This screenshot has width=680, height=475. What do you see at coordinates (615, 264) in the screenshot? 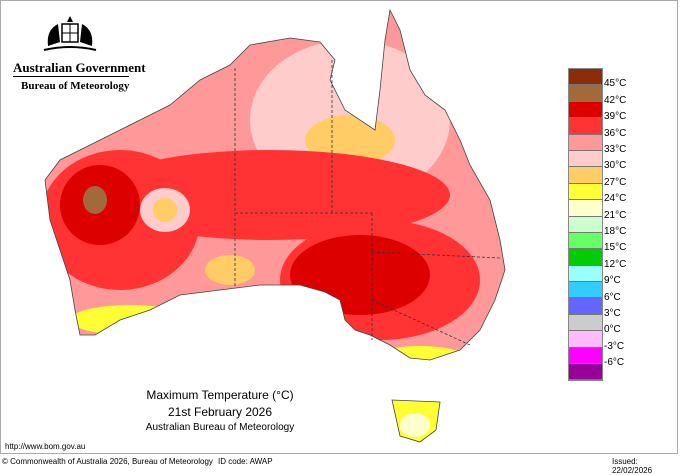
I see `legend-label: 12°C` at bounding box center [615, 264].